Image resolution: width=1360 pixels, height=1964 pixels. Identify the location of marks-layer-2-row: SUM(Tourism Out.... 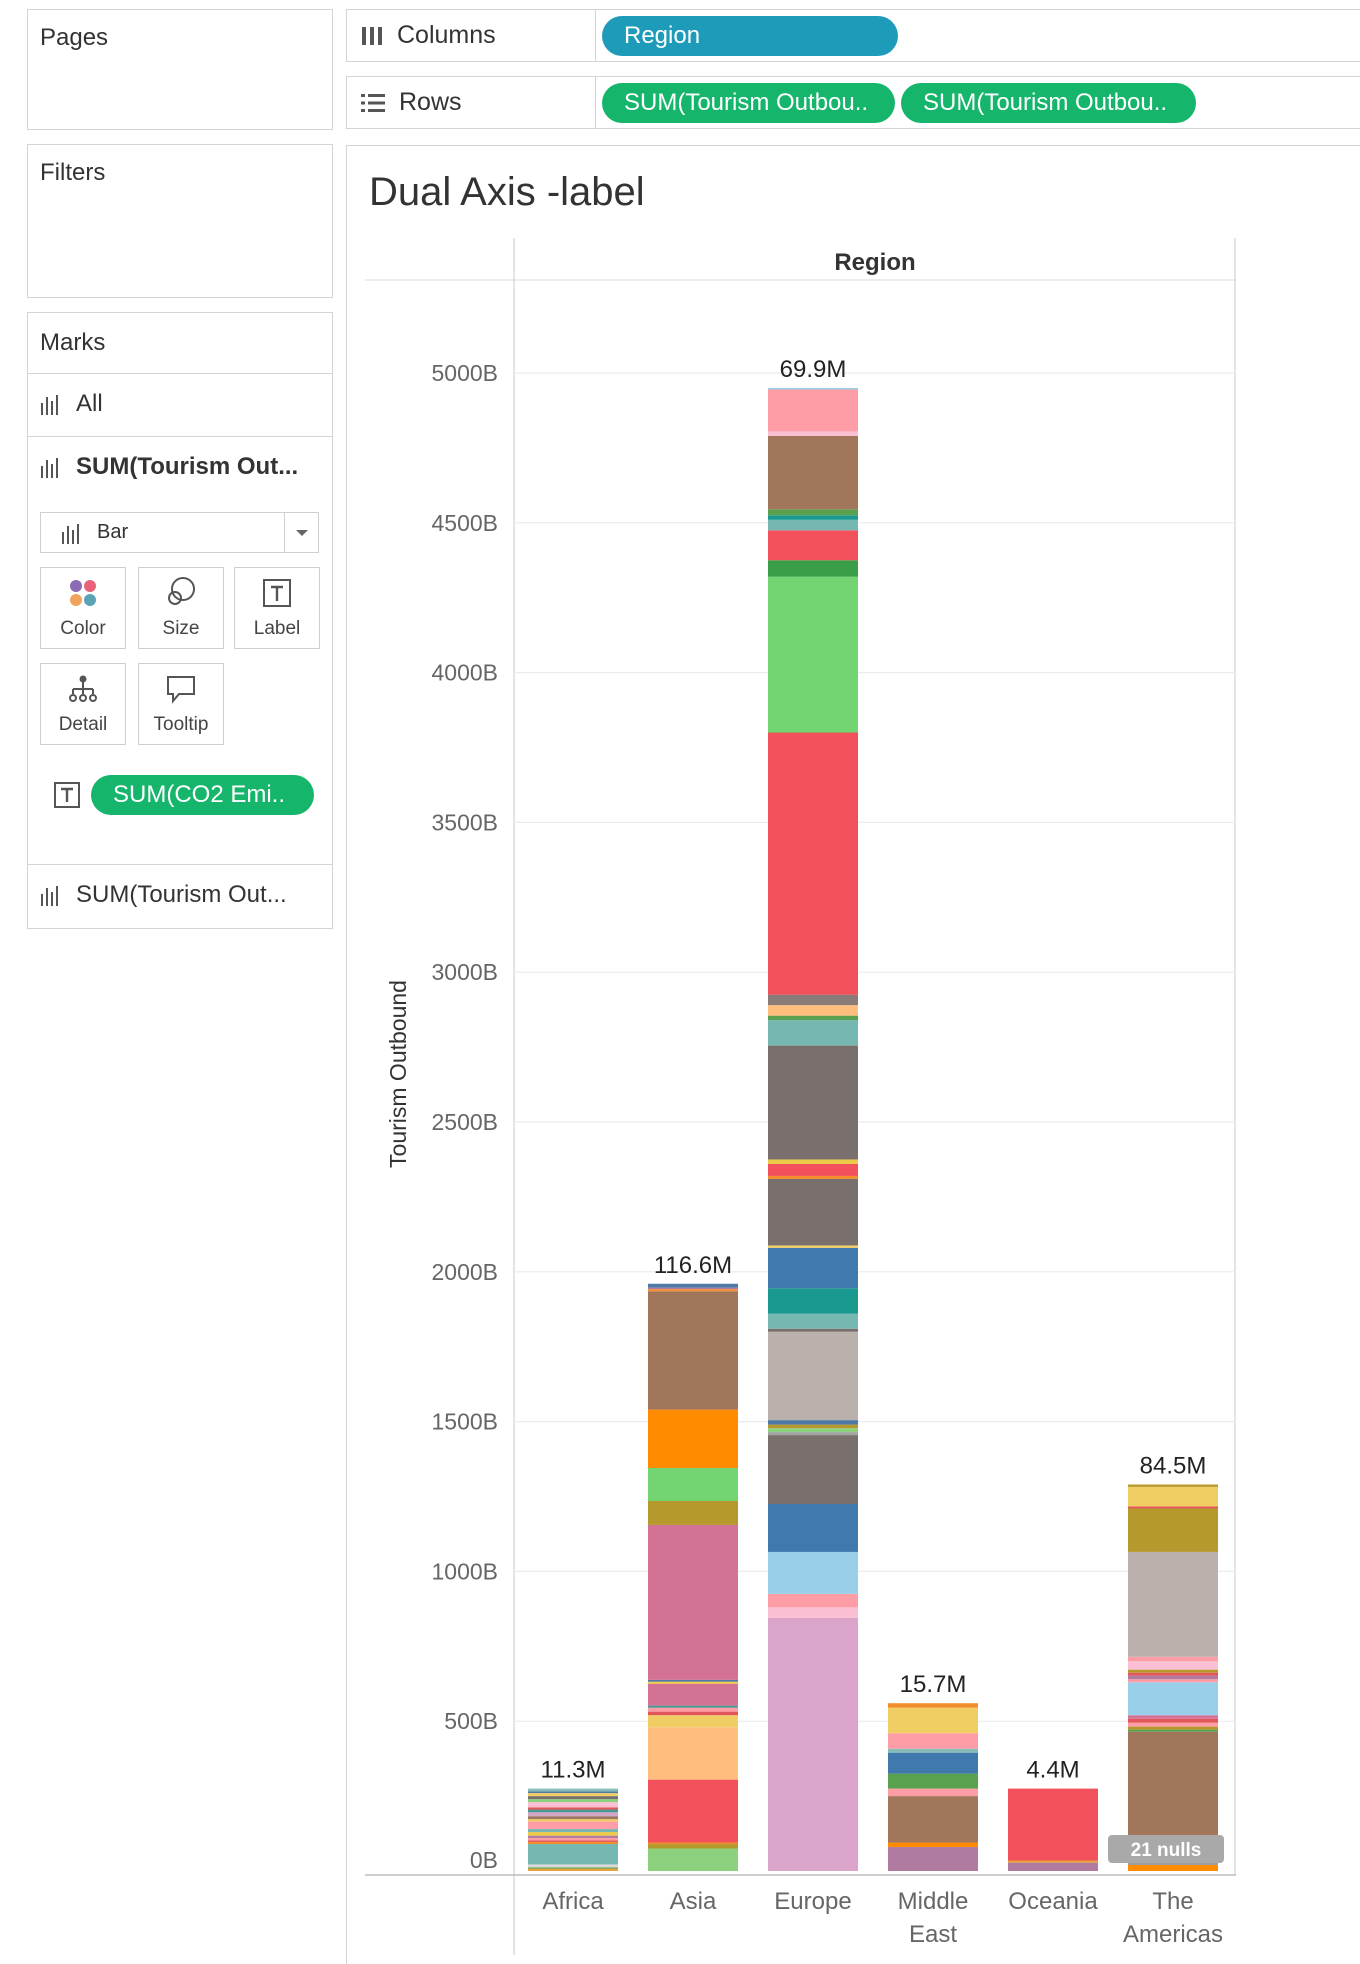
(180, 894).